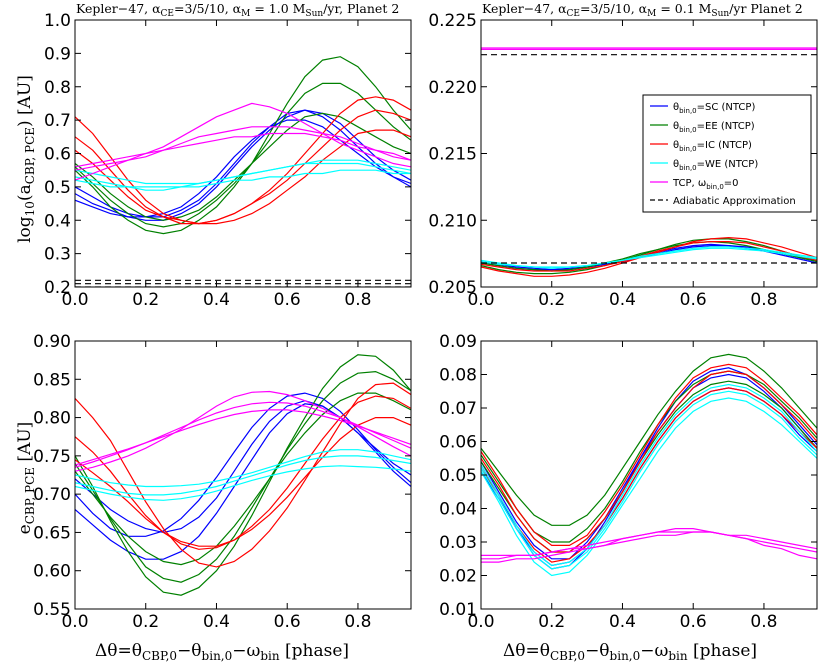 The image size is (830, 665). Describe the element at coordinates (52, 342) in the screenshot. I see `y-tick-label: 0.90` at that location.